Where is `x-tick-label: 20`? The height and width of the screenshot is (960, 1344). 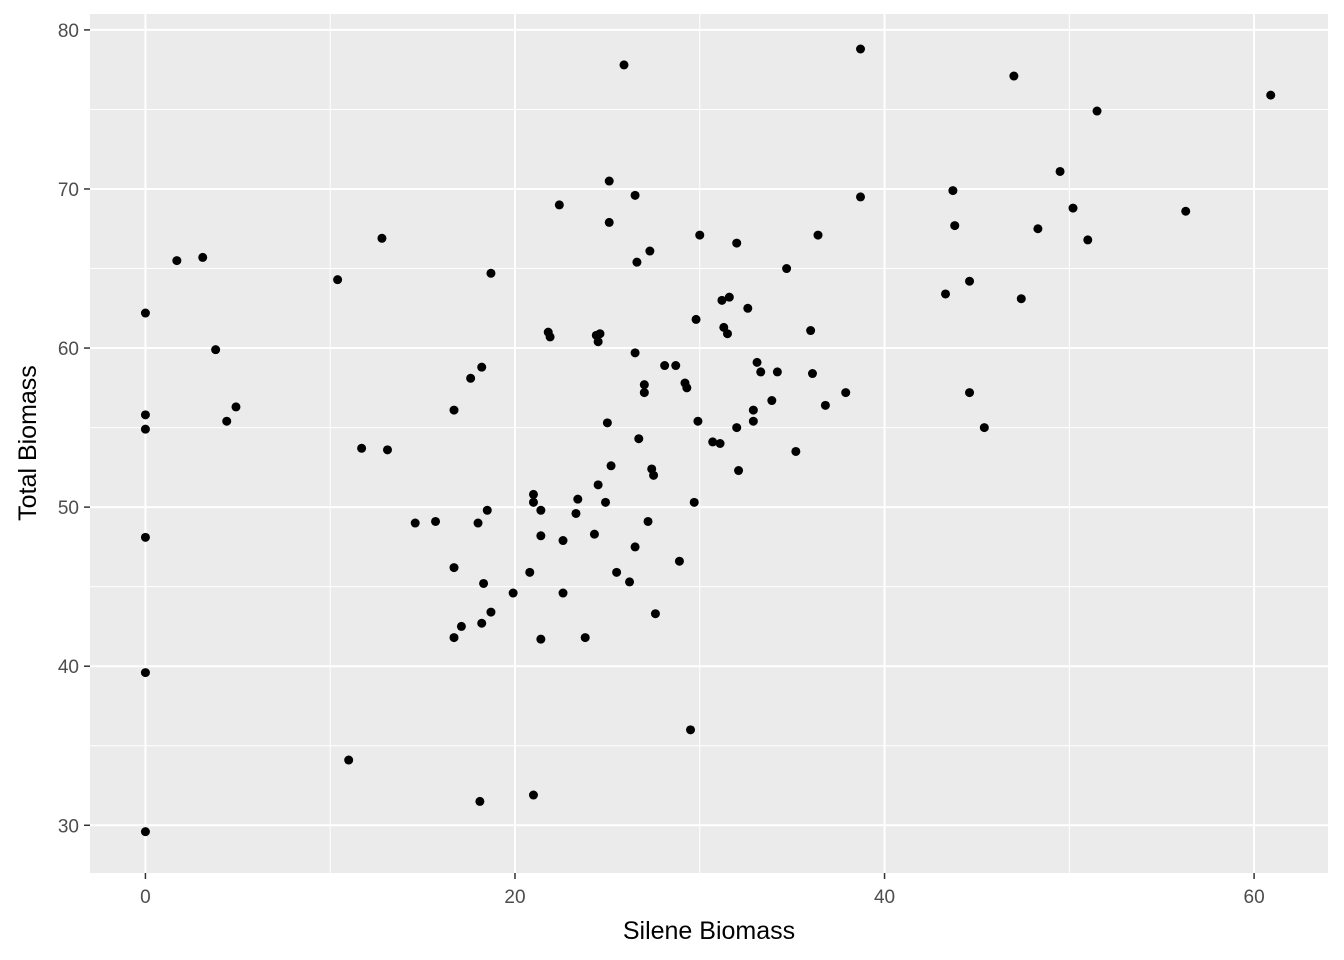 x-tick-label: 20 is located at coordinates (514, 897).